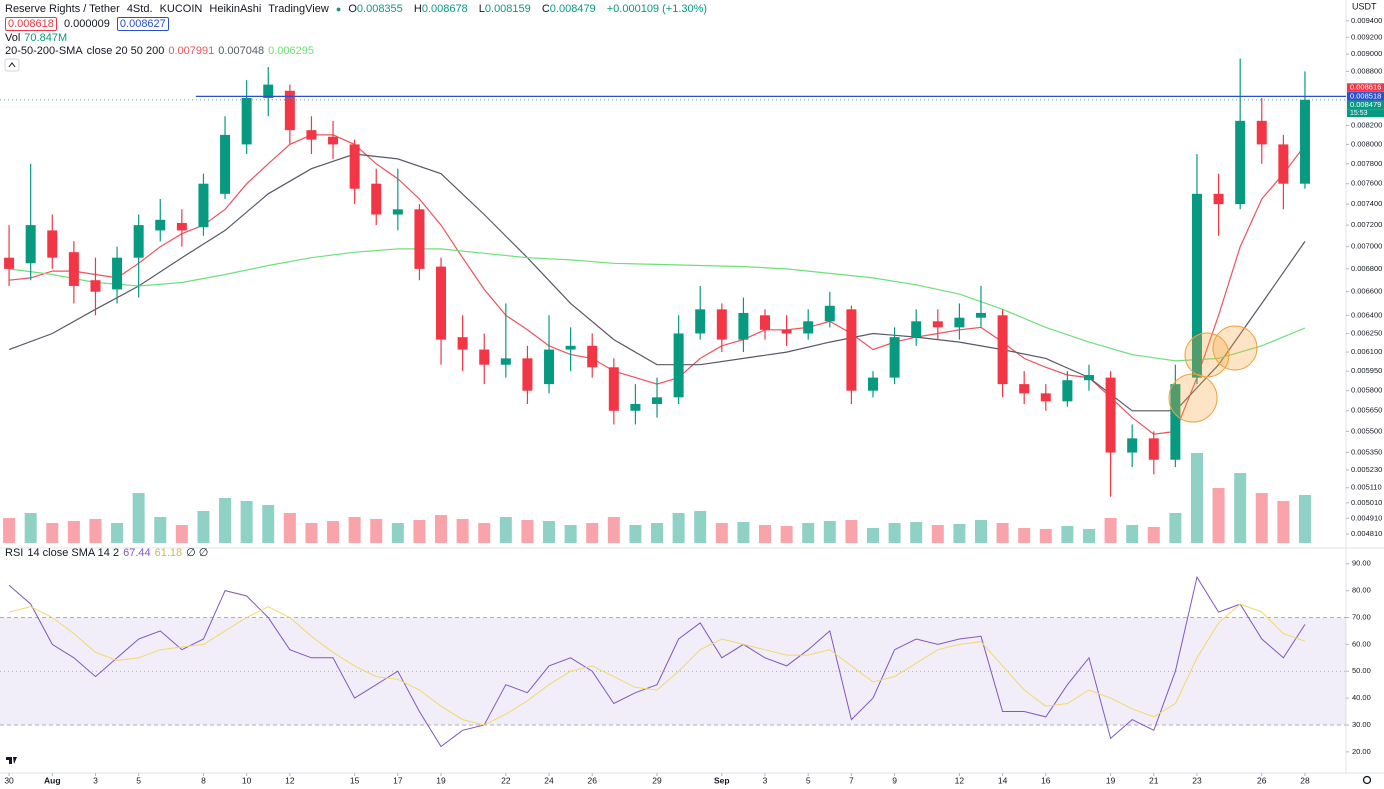  Describe the element at coordinates (241, 51) in the screenshot. I see `sma-value: 0.007048` at that location.